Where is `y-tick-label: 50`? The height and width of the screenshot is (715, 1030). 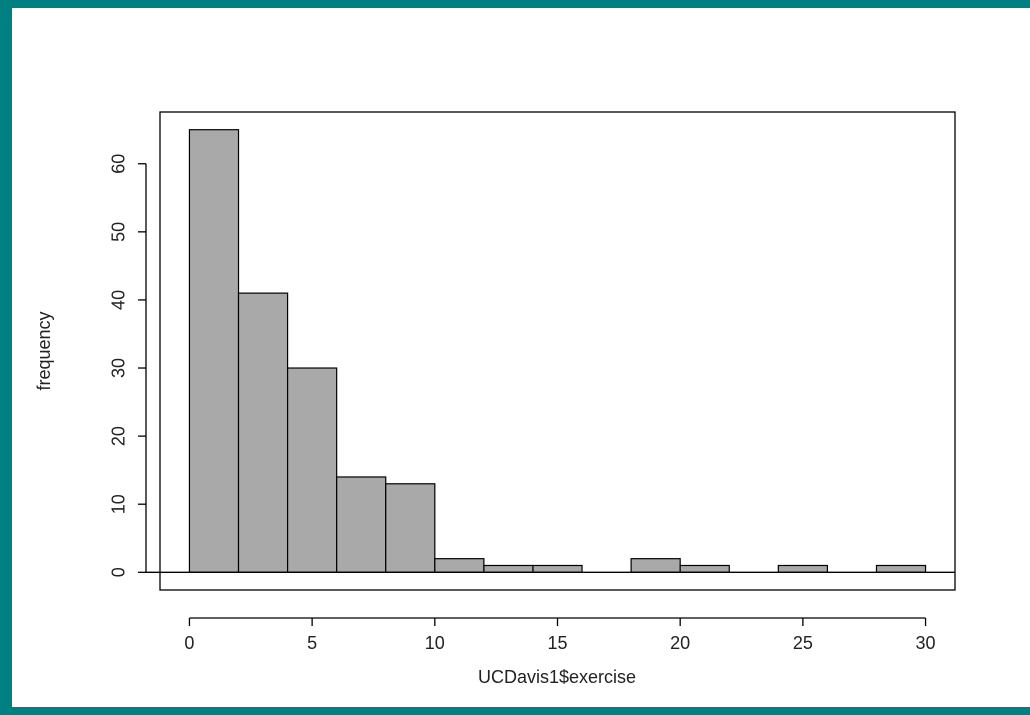 y-tick-label: 50 is located at coordinates (119, 232).